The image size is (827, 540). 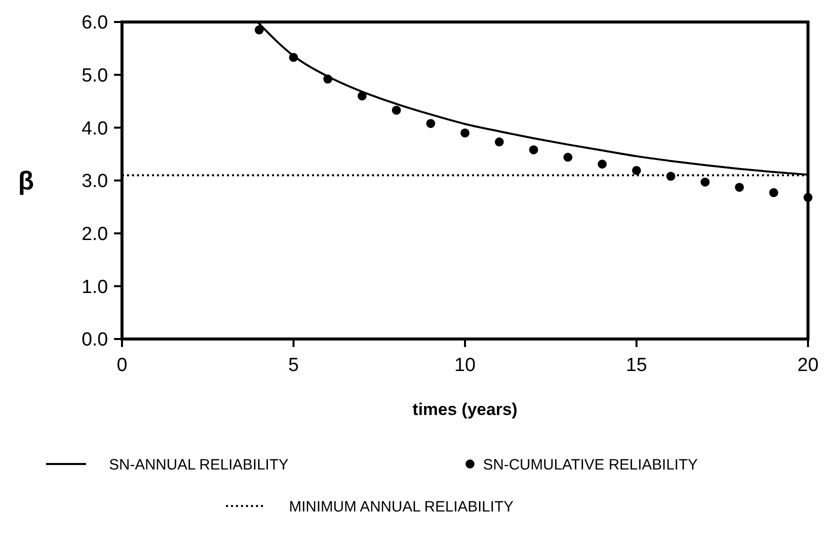 I want to click on x-axis-title: times (years), so click(x=465, y=409).